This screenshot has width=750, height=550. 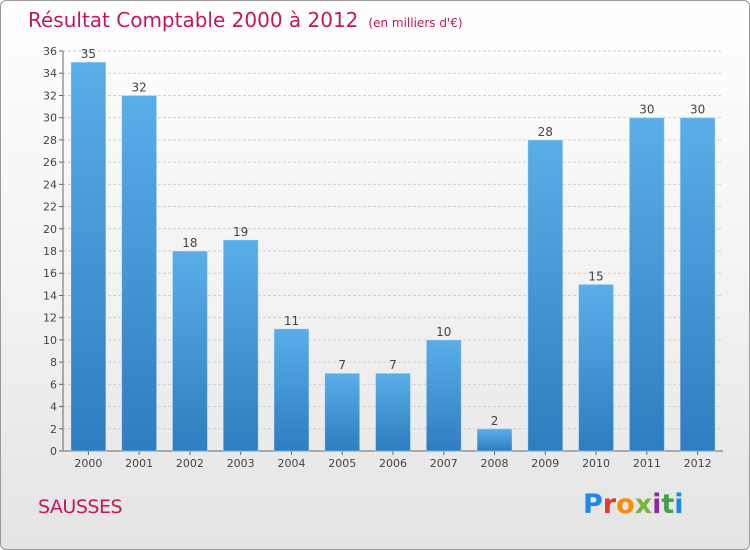 I want to click on y-tick-label: 28, so click(x=50, y=140).